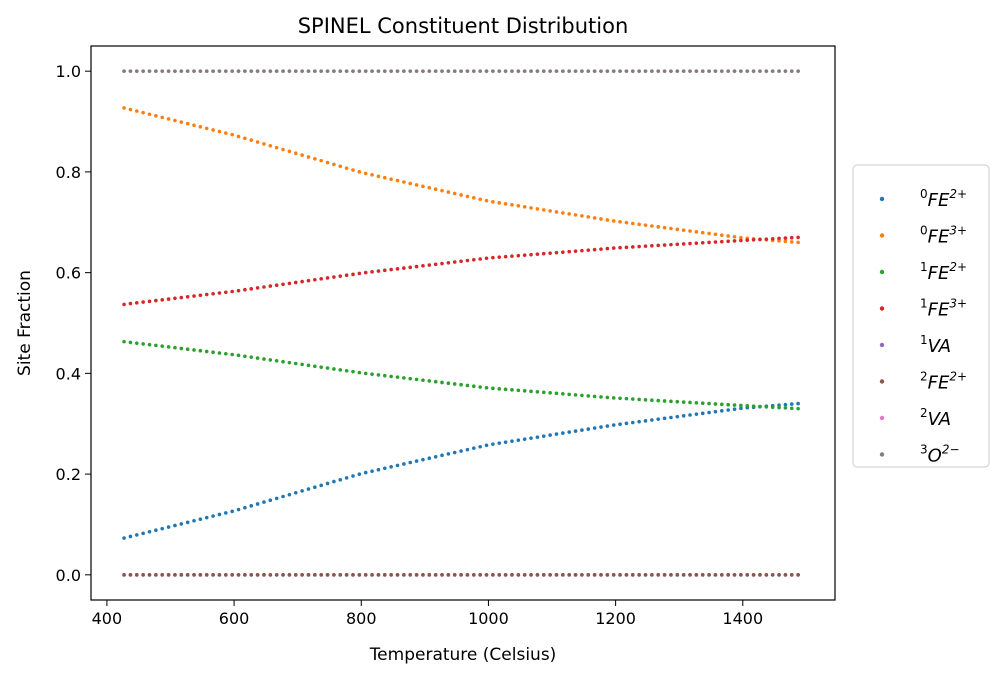 This screenshot has height=678, width=1004. I want to click on legend-frame, so click(921, 316).